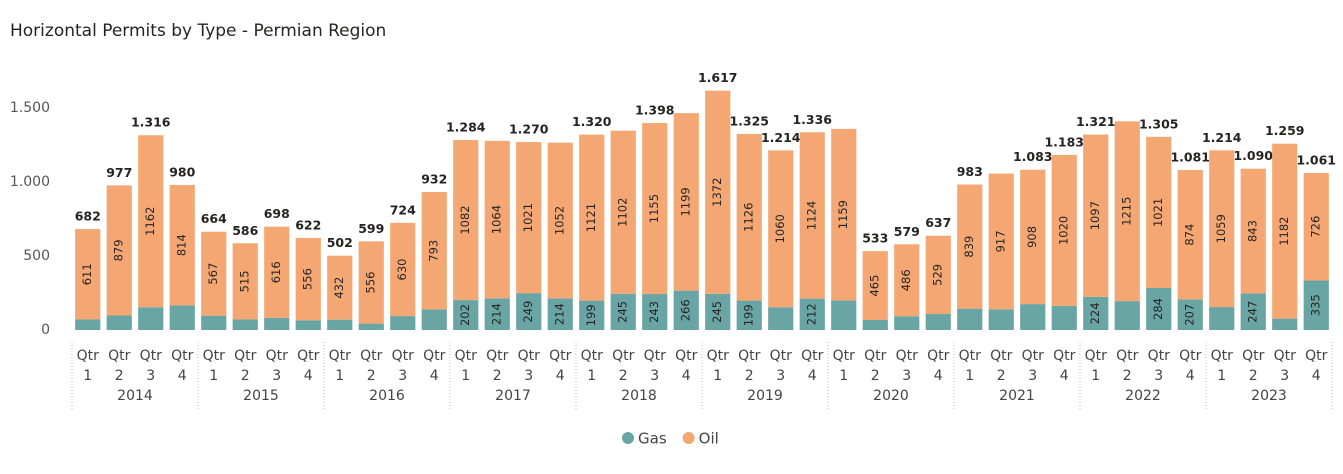  What do you see at coordinates (340, 242) in the screenshot?
I see `total-label: 502` at bounding box center [340, 242].